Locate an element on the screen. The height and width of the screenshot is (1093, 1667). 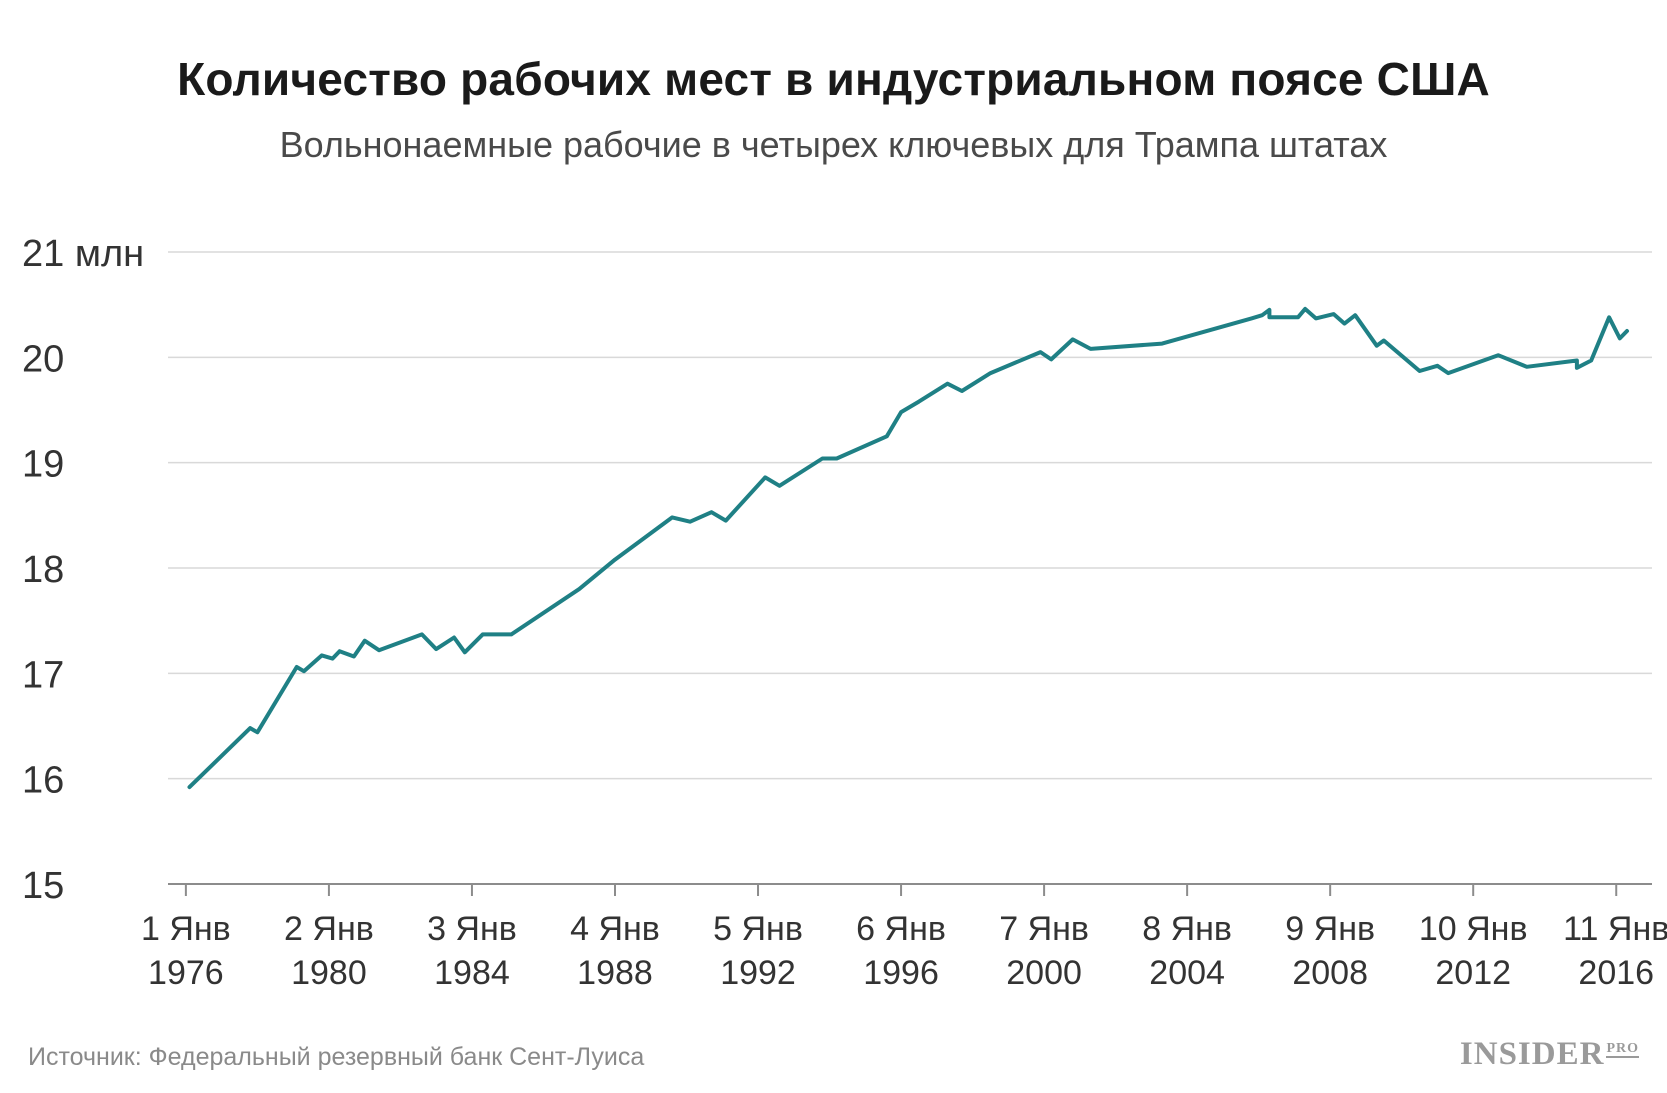
y-tick-label: 15 is located at coordinates (43, 886).